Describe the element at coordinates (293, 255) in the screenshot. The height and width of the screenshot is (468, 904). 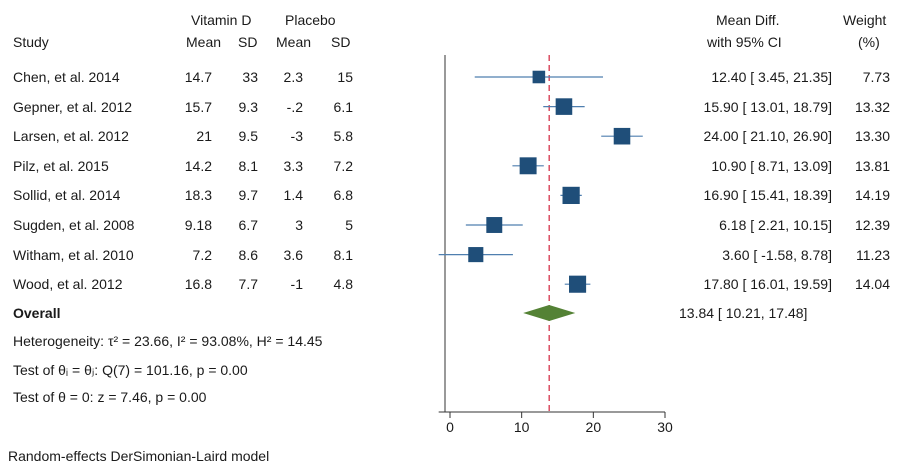
I see `pl-mean: 3.6` at that location.